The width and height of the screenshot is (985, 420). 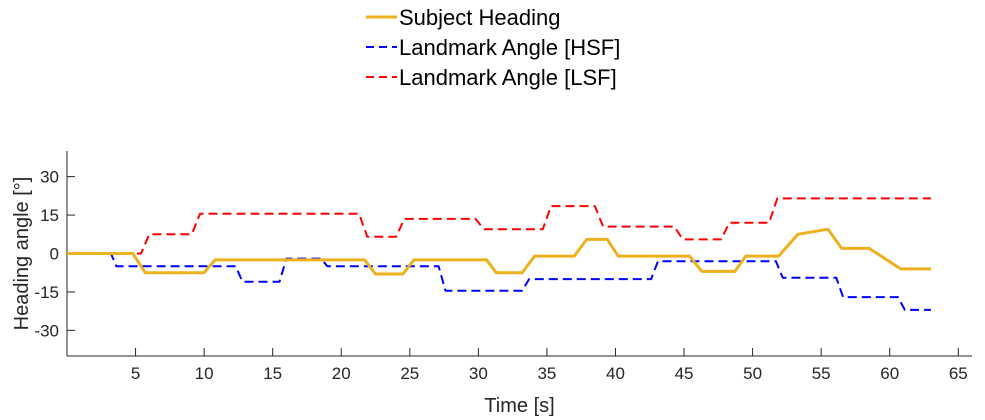 I want to click on x-tick-label: 5, so click(x=135, y=373).